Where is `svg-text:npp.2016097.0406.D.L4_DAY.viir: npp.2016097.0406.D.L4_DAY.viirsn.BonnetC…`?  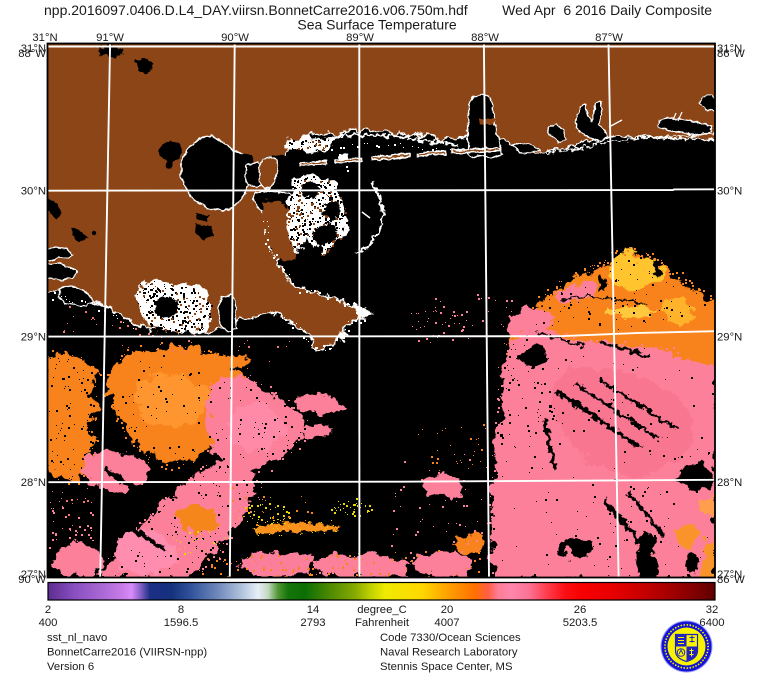
svg-text:npp.2016097.0406.D.L4_DAY.viir: npp.2016097.0406.D.L4_DAY.viirsn.BonnetC… is located at coordinates (256, 10).